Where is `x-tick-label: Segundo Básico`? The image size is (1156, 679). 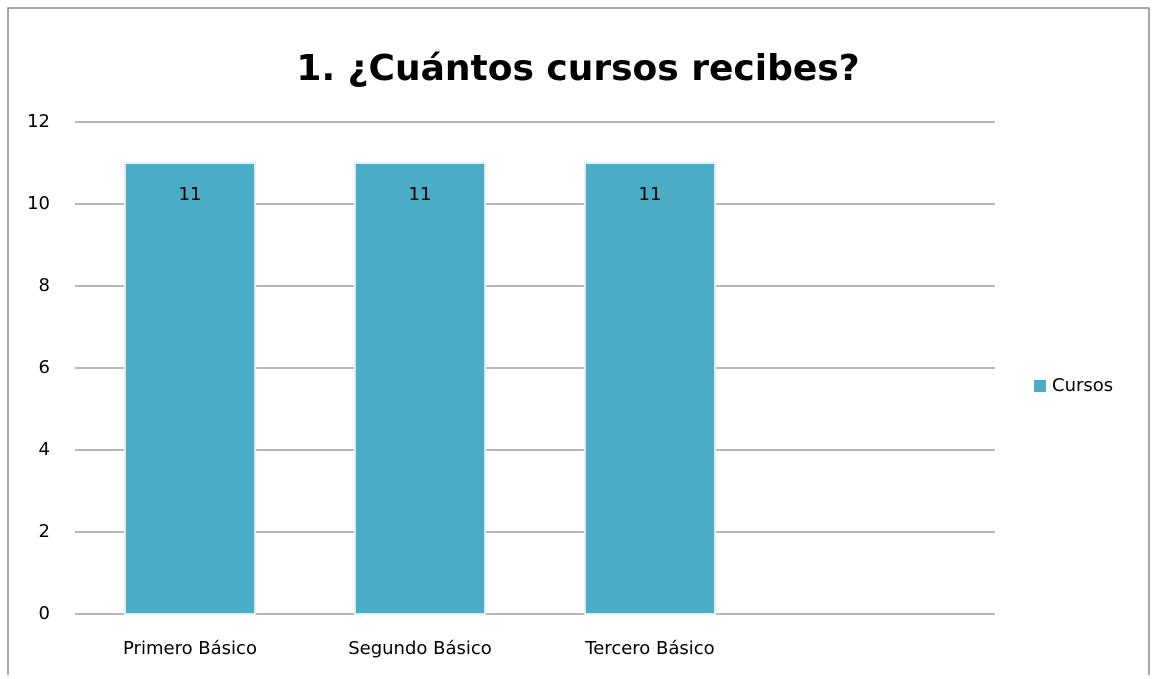 x-tick-label: Segundo Básico is located at coordinates (420, 648).